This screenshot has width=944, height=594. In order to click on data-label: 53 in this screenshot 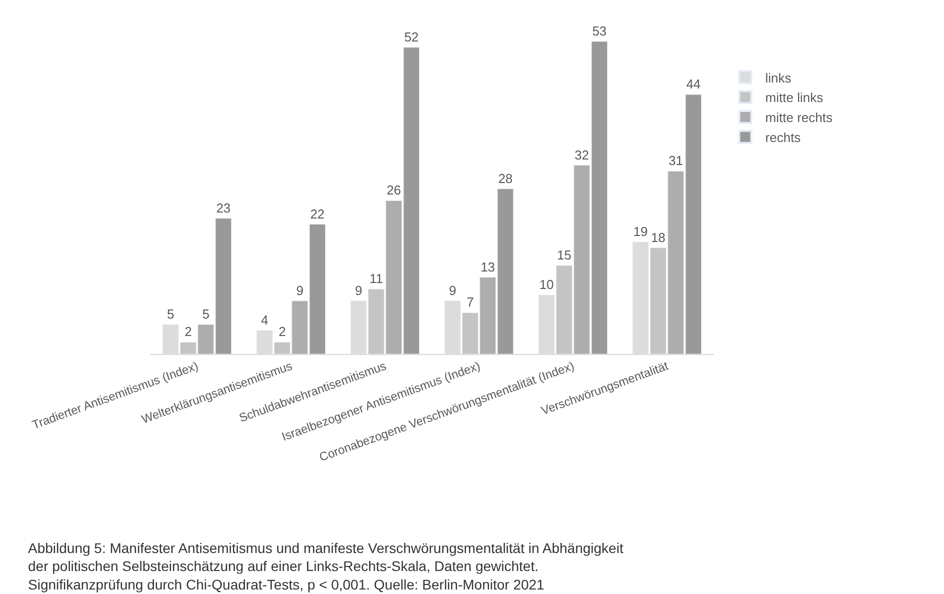, I will do `click(599, 30)`.